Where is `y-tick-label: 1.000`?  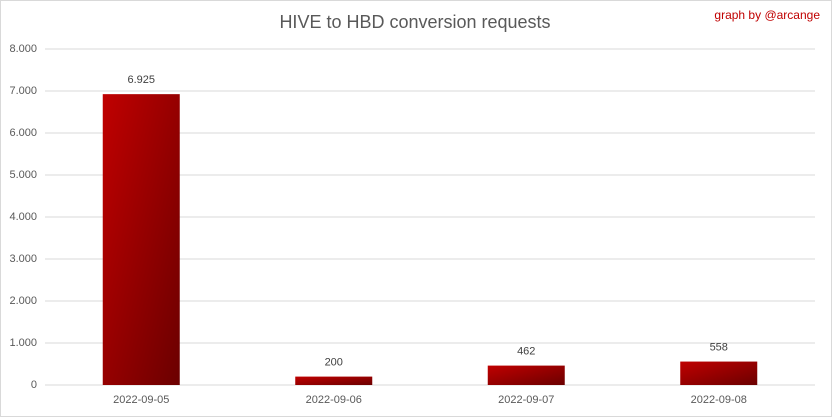
y-tick-label: 1.000 is located at coordinates (23, 343).